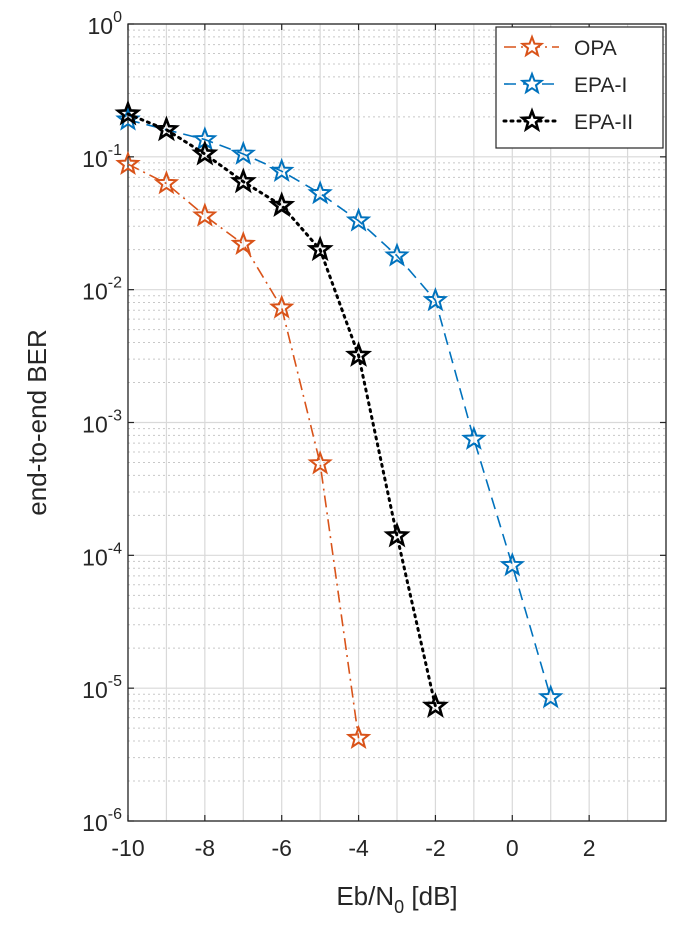 Image resolution: width=678 pixels, height=936 pixels. I want to click on x-tick-label: -2, so click(435, 848).